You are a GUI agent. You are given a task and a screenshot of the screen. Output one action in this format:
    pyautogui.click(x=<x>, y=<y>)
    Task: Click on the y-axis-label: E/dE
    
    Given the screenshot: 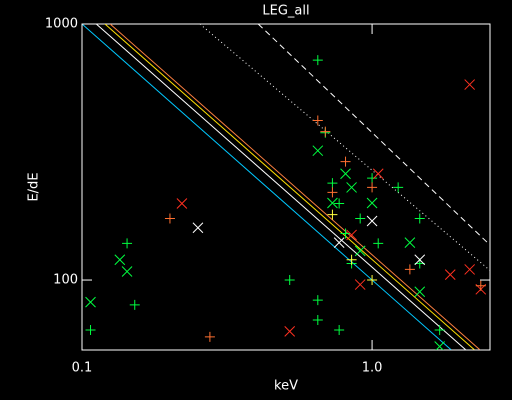 What is the action you would take?
    pyautogui.click(x=34, y=186)
    